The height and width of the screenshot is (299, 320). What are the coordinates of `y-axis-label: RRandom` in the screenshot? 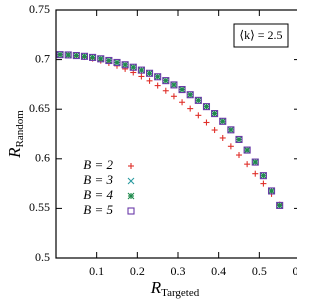 It's located at (15, 134).